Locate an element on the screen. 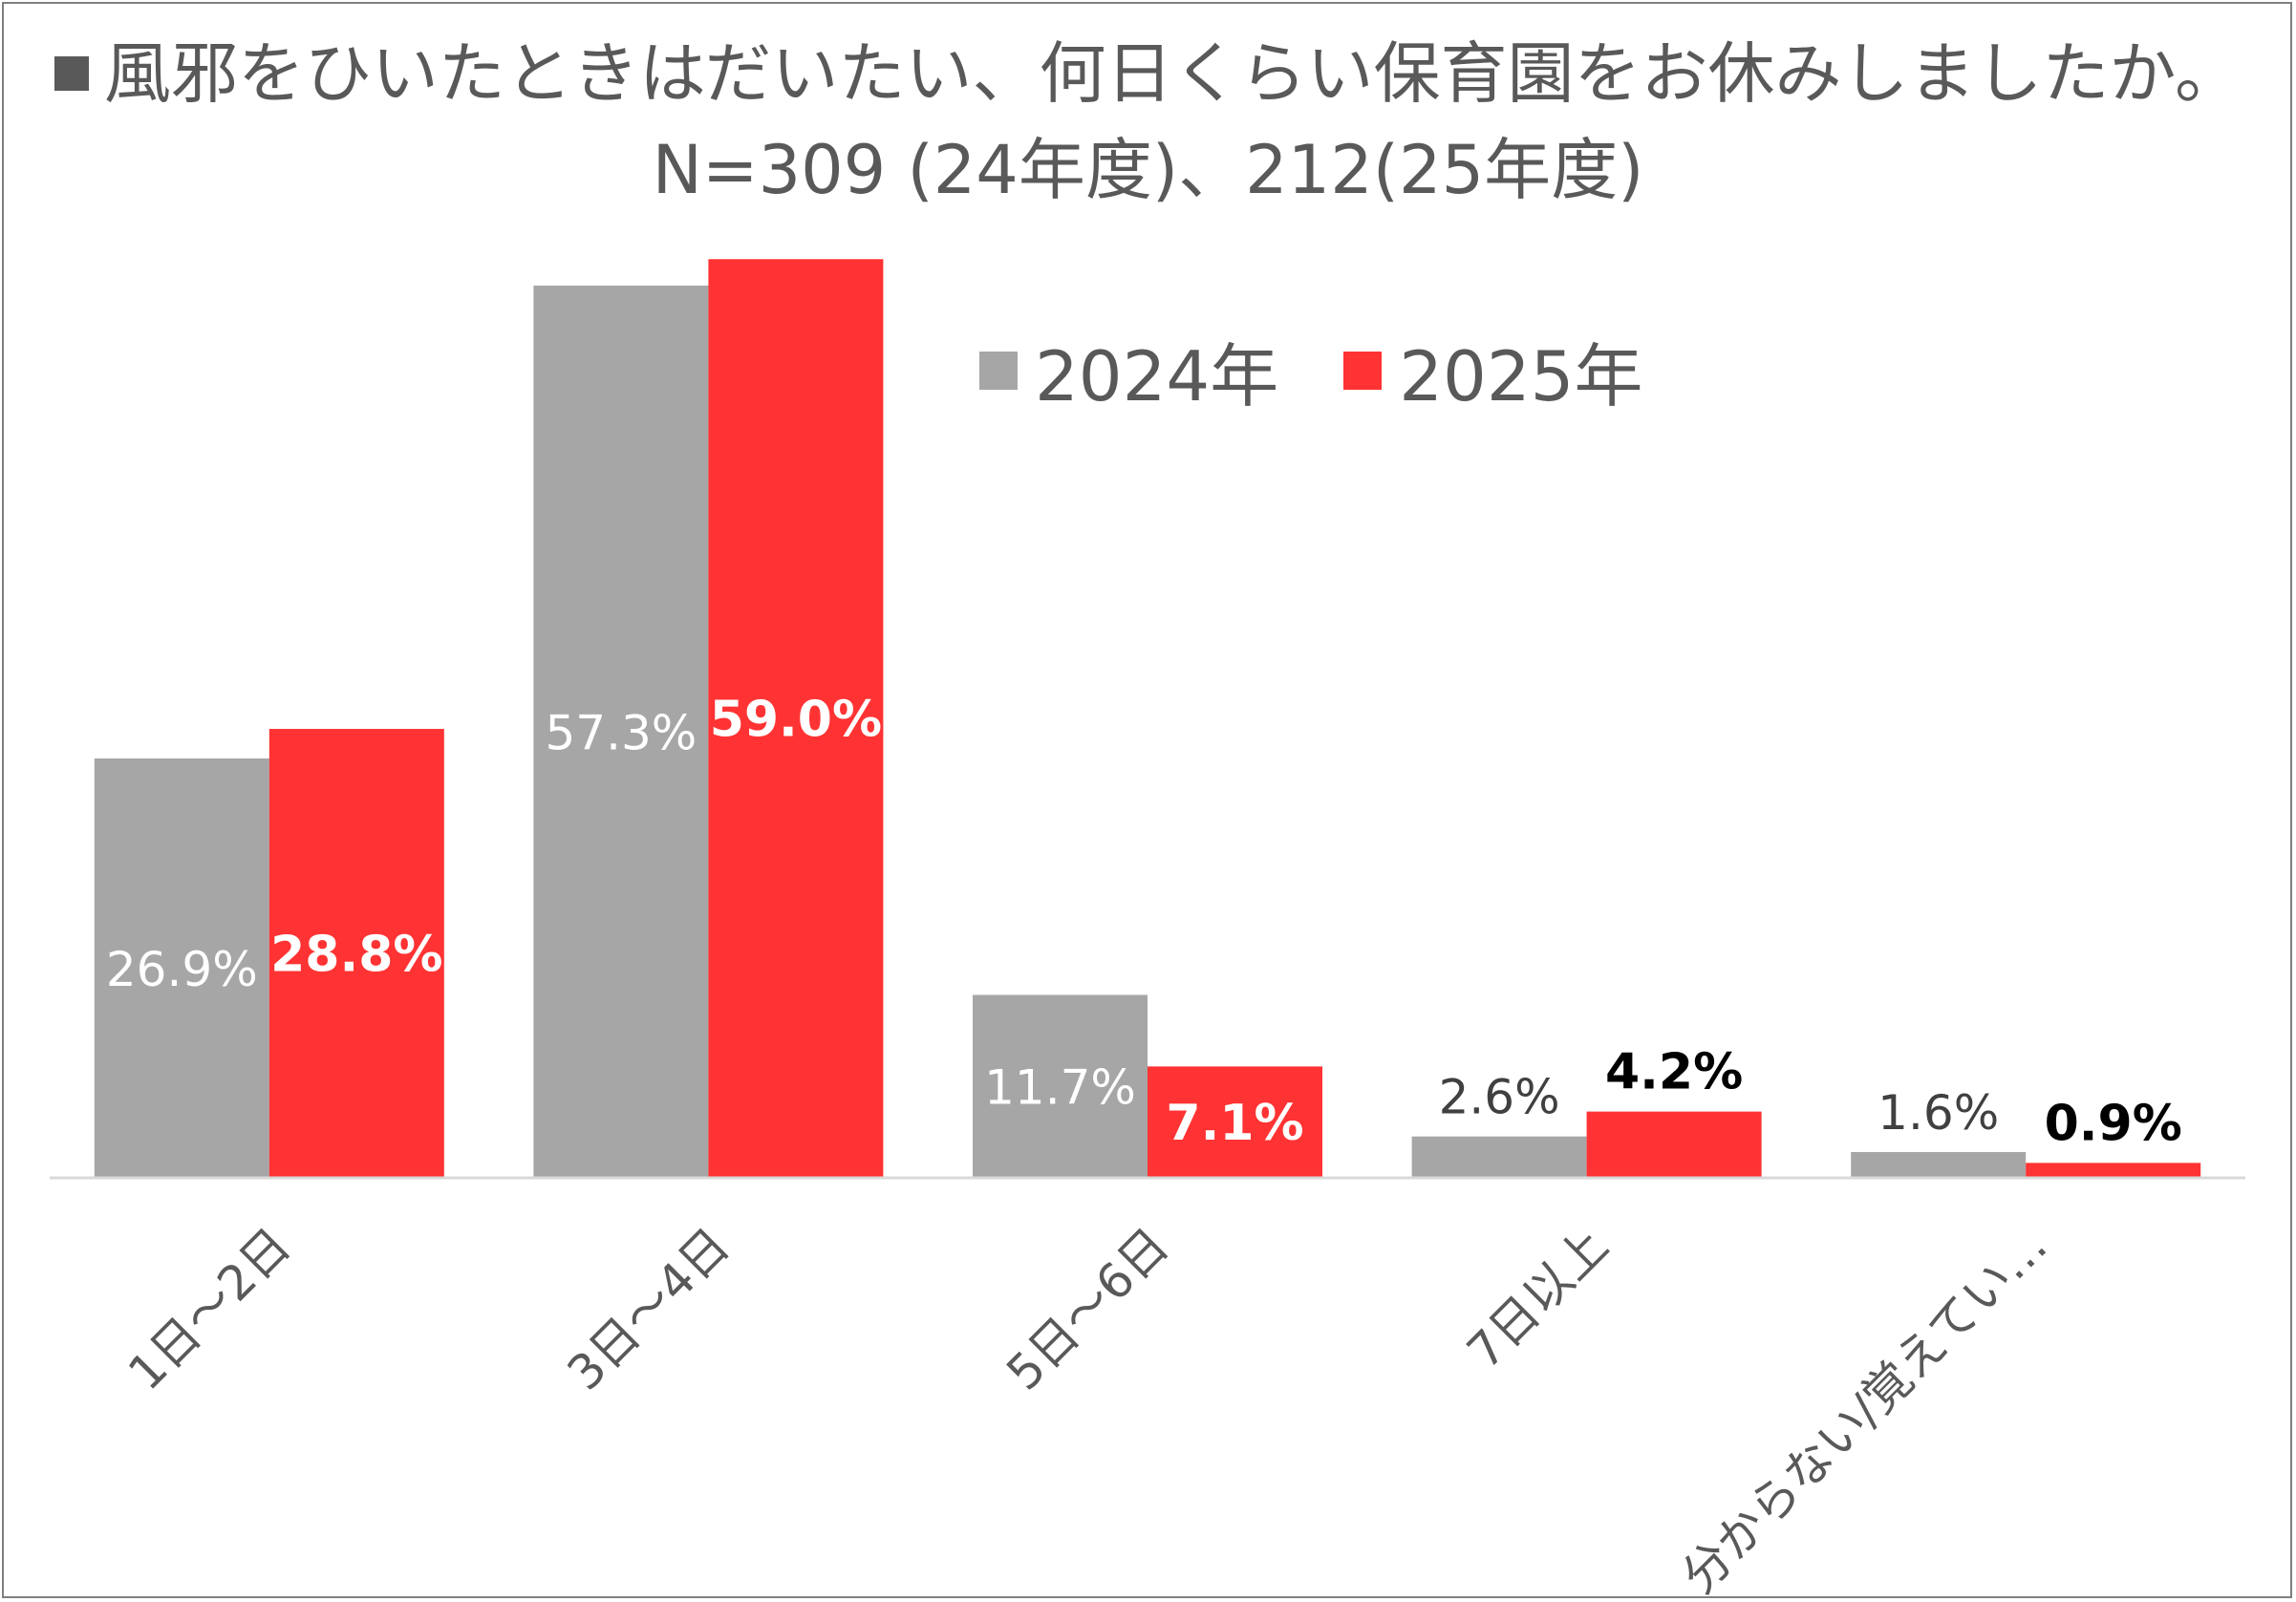 Image resolution: width=2296 pixels, height=1602 pixels. legend-item-2025: 2025年 is located at coordinates (1493, 370).